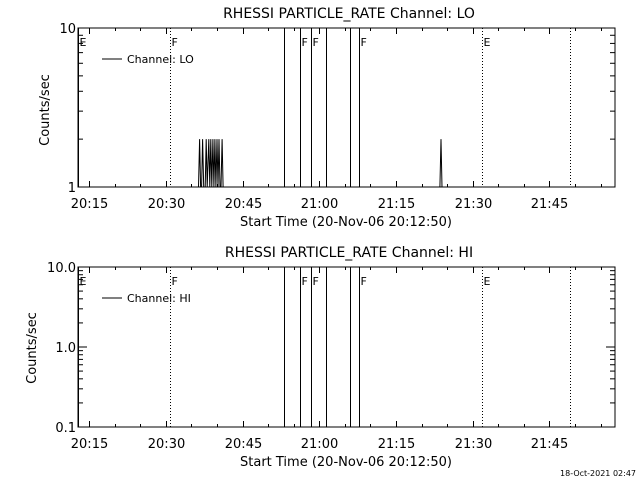  Describe the element at coordinates (549, 204) in the screenshot. I see `x-tick-label-lo: 21:45` at that location.